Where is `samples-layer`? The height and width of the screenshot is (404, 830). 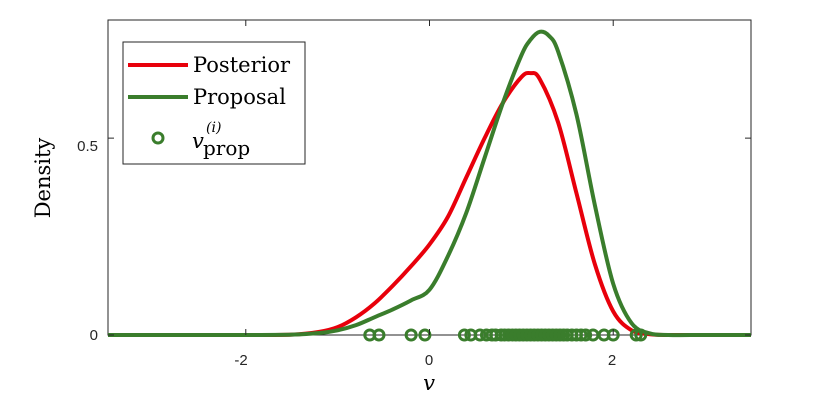
samples-layer is located at coordinates (505, 335).